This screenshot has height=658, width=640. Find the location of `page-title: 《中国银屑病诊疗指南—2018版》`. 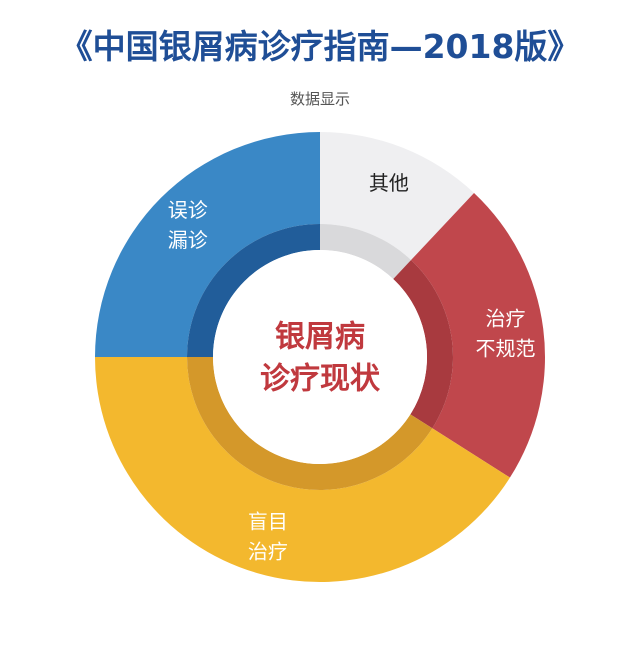

page-title: 《中国银屑病诊疗指南—2018版》 is located at coordinates (320, 46).